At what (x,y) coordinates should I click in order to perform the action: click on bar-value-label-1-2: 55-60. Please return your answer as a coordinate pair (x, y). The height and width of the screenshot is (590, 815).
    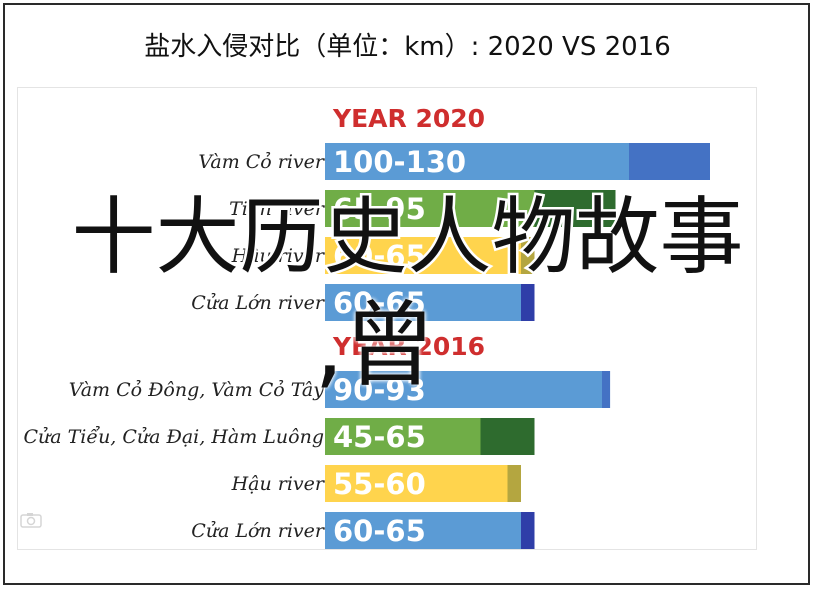
    Looking at the image, I should click on (379, 484).